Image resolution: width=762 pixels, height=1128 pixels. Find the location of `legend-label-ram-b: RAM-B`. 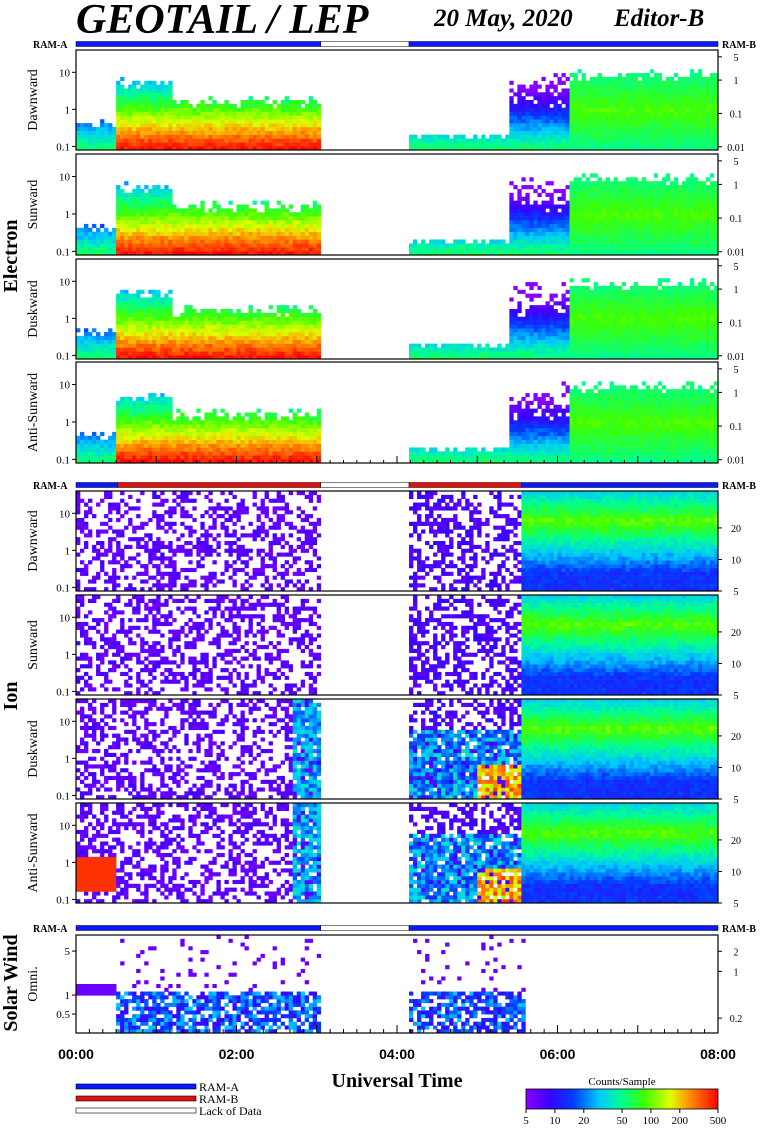

legend-label-ram-b: RAM-B is located at coordinates (218, 1099).